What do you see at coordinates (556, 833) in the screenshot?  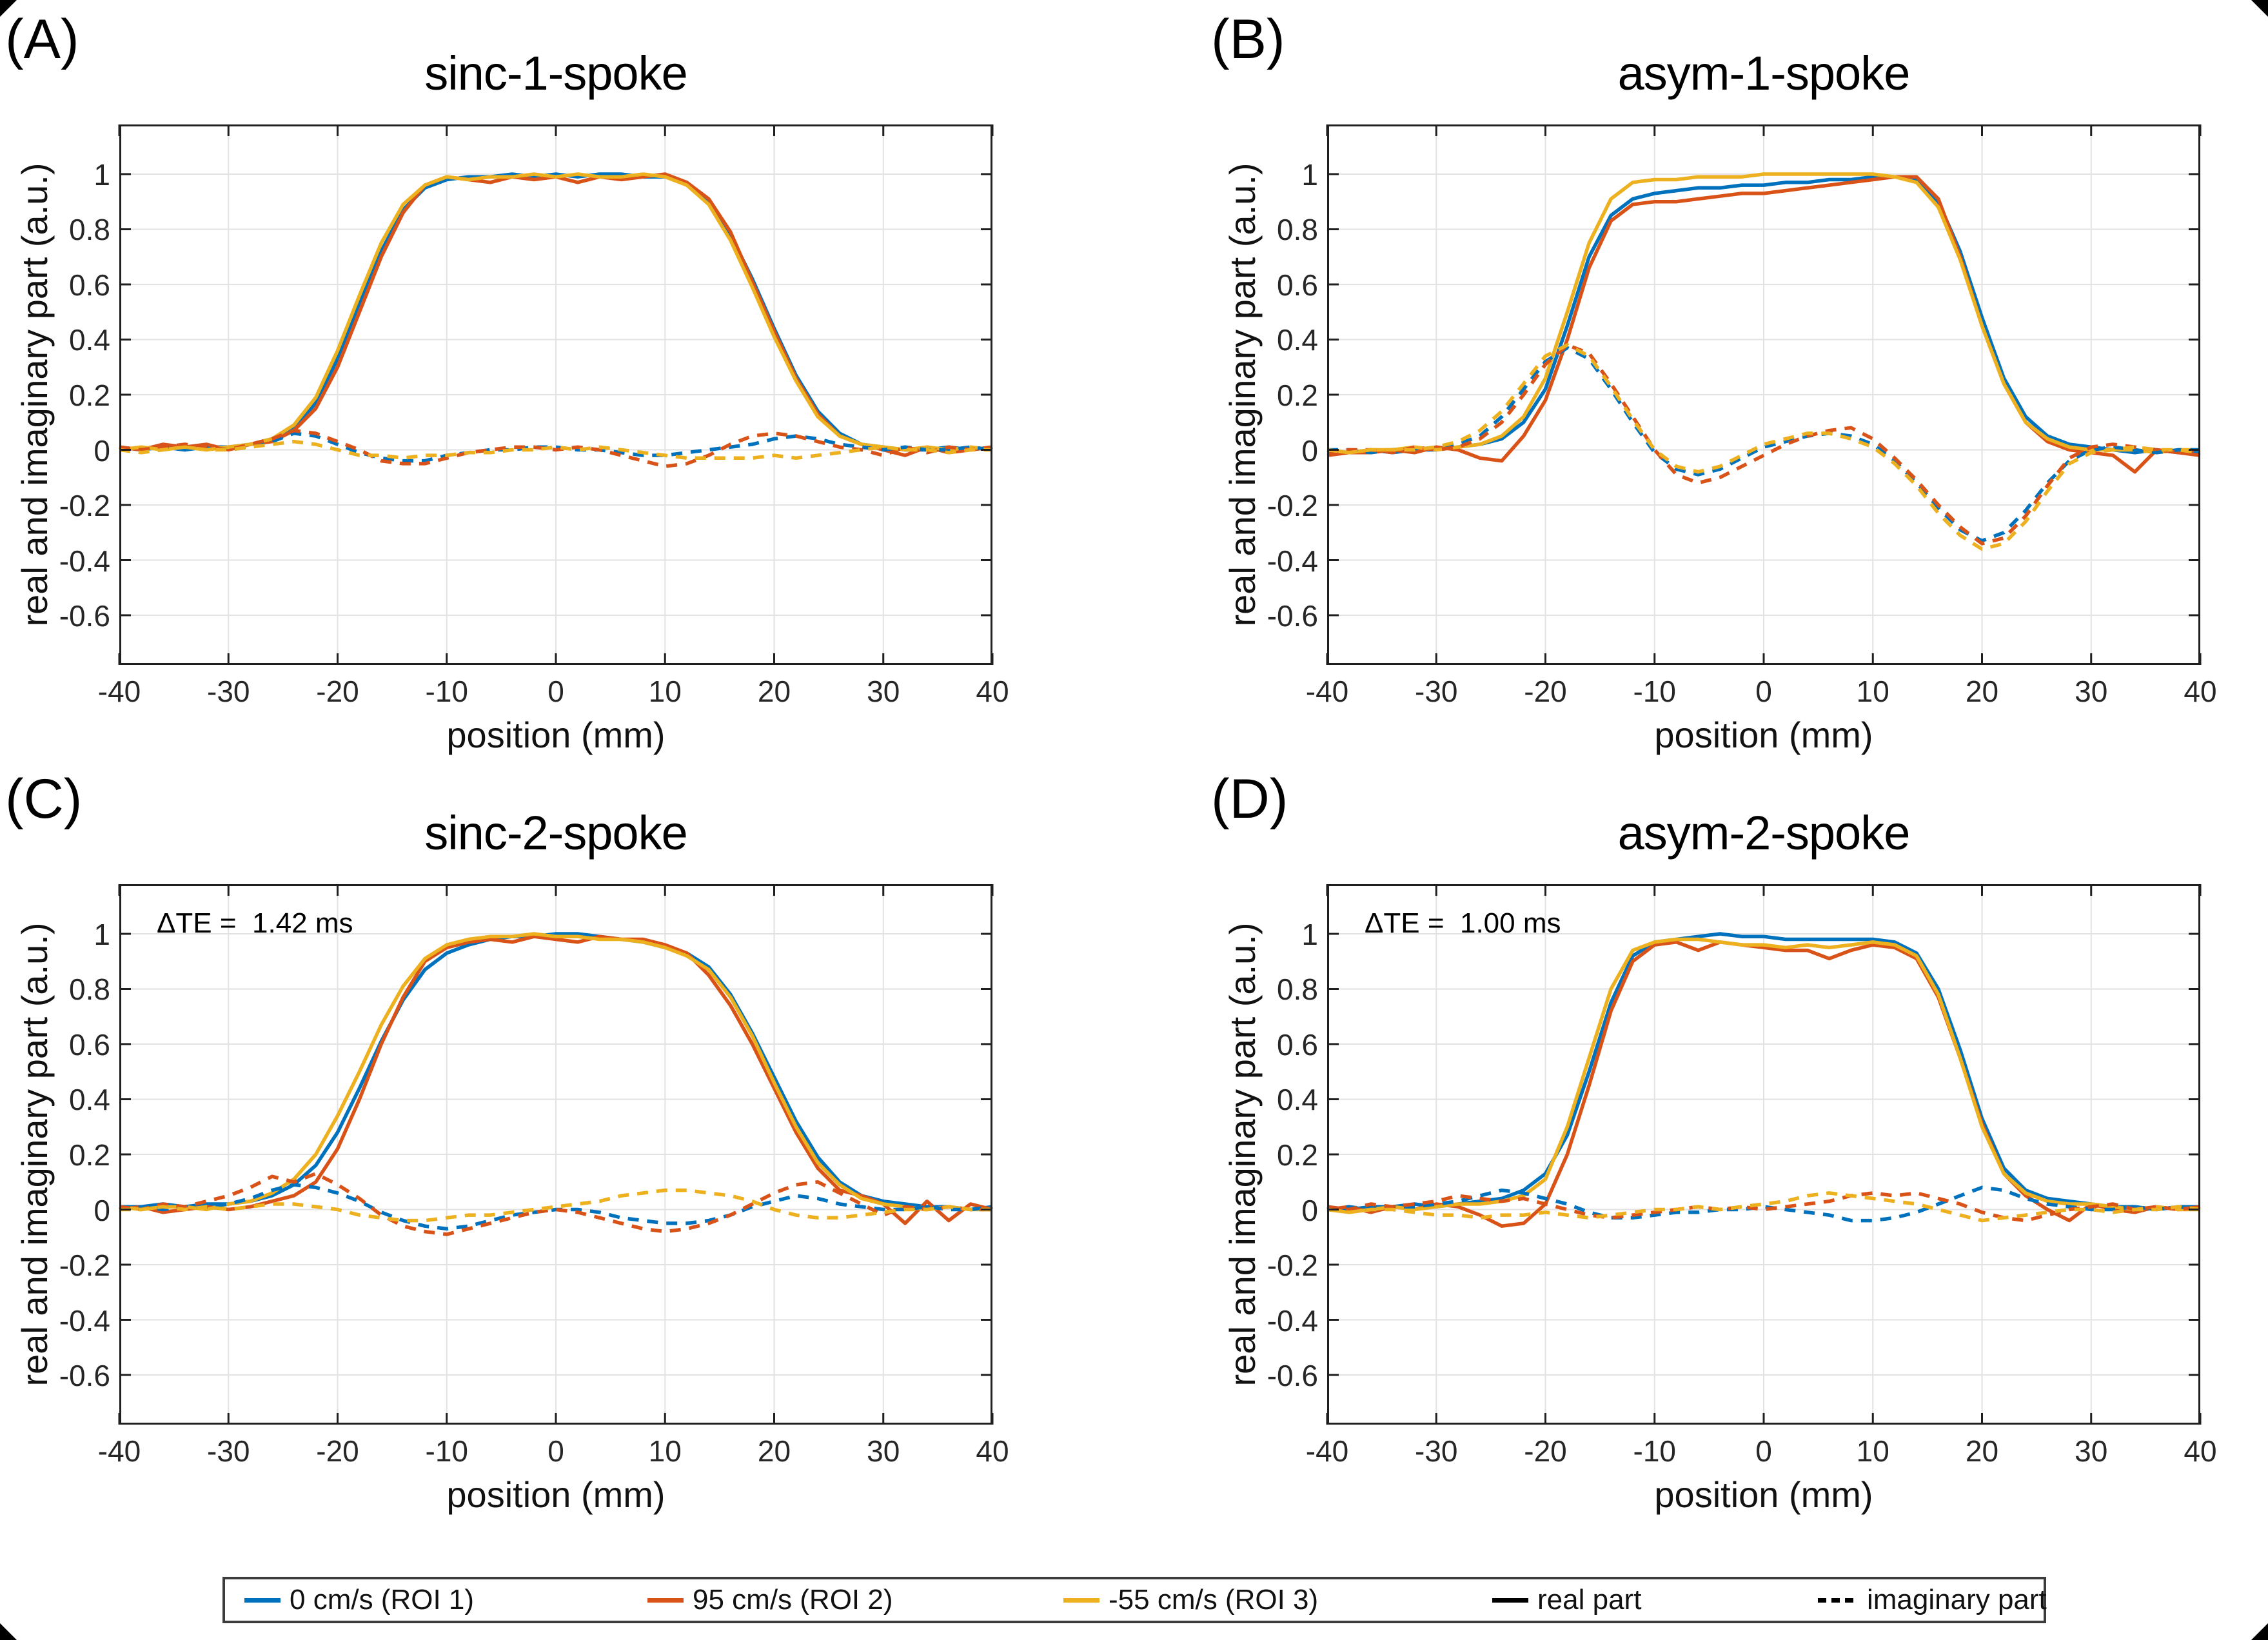 I see `plot-title: sinc-2-spoke` at bounding box center [556, 833].